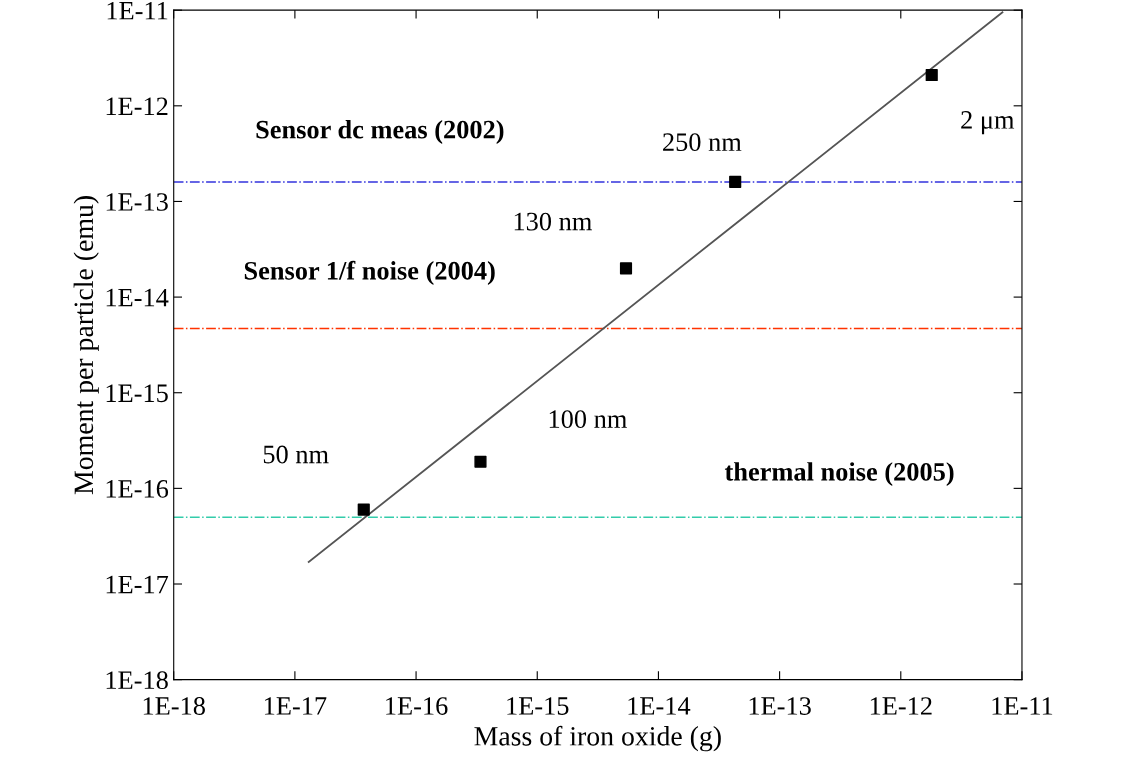 This screenshot has width=1128, height=783. I want to click on x-tick-label: 1E-17, so click(295, 706).